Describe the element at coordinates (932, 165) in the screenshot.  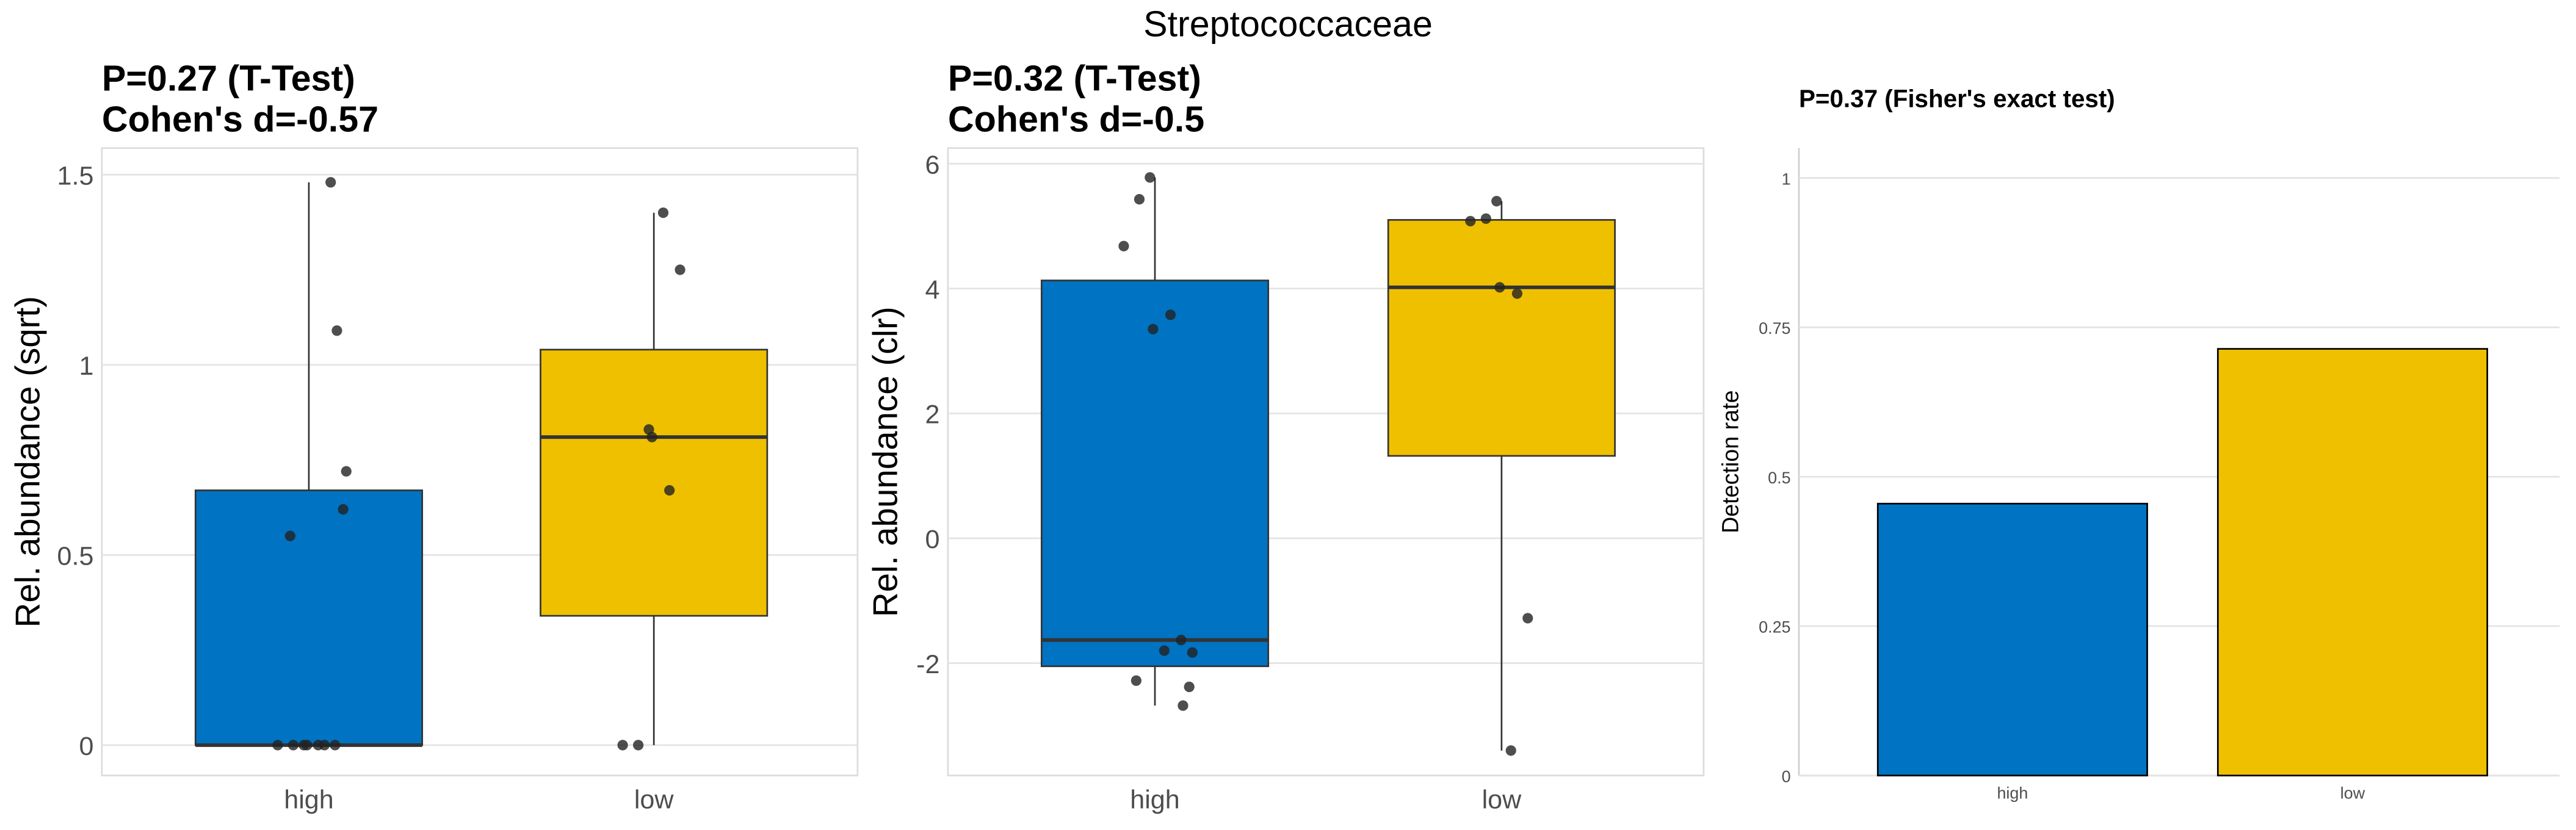
I see `y-tick-label: 6` at that location.